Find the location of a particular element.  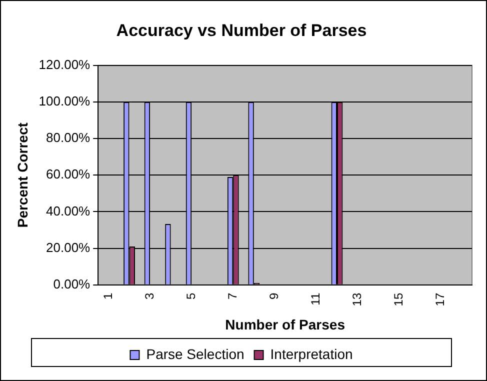

x-tick-label: 15 is located at coordinates (399, 299).